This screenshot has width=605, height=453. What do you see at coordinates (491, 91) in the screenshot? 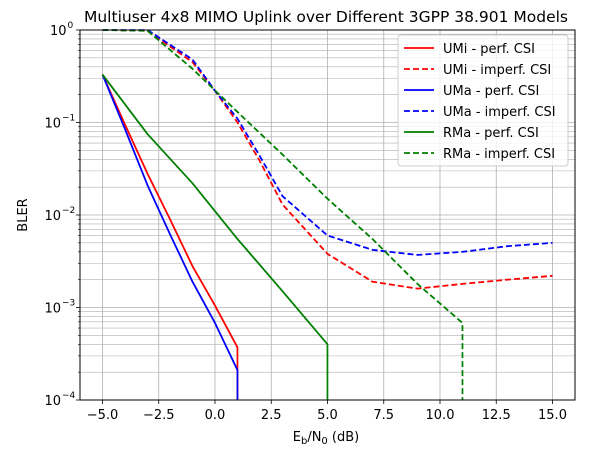
I see `legend-label-2: UMa - perf. CSI` at bounding box center [491, 91].